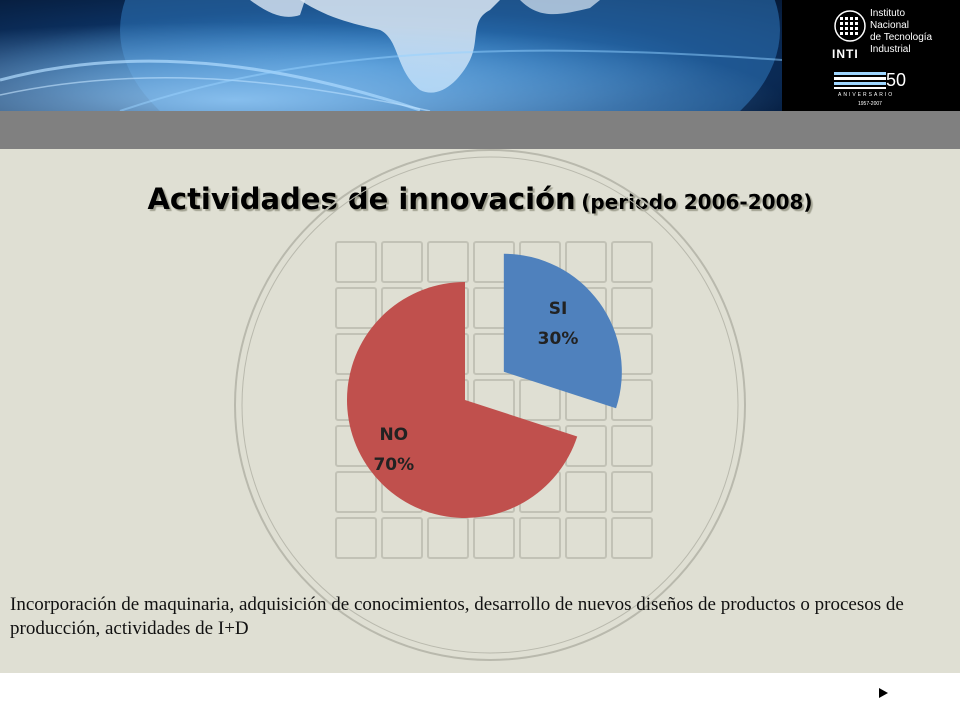  What do you see at coordinates (393, 435) in the screenshot?
I see `pie-label-category: NO` at bounding box center [393, 435].